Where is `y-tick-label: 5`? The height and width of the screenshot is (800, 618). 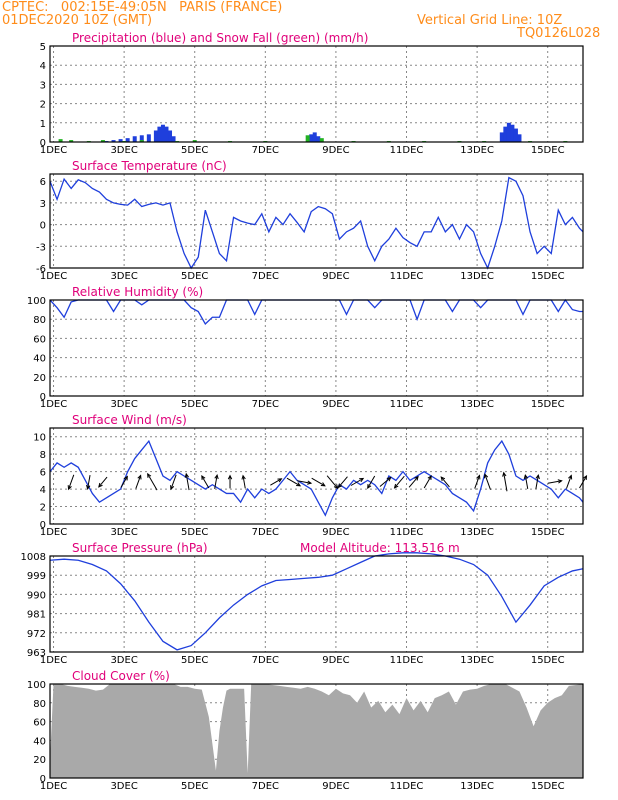
y-tick-label: 5 is located at coordinates (43, 47).